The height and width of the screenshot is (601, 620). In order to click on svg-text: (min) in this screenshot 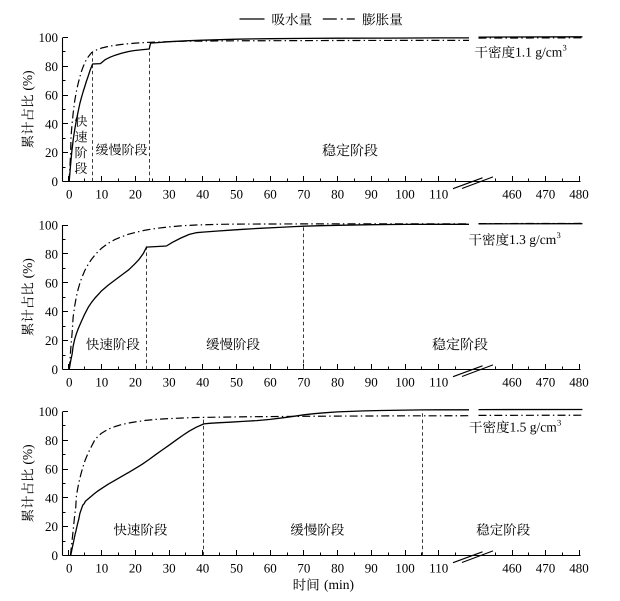, I will do `click(339, 584)`.